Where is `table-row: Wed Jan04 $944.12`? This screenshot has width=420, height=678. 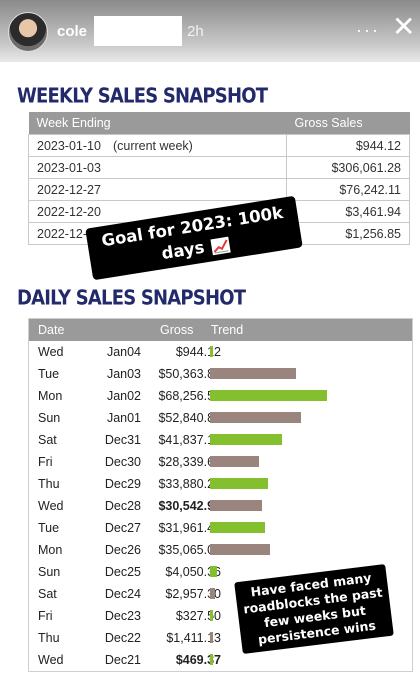
table-row: Wed Jan04 $944.12 is located at coordinates (220, 352).